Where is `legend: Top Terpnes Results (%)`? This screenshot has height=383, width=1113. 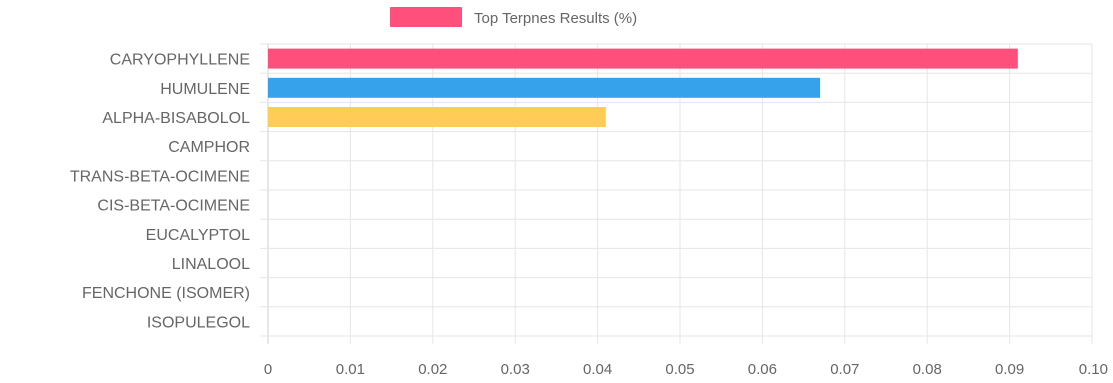 legend: Top Terpnes Results (%) is located at coordinates (513, 17).